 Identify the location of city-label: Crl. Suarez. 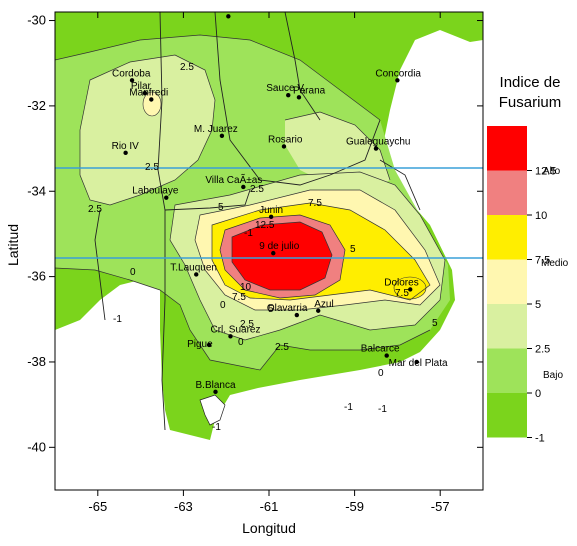
(235, 329).